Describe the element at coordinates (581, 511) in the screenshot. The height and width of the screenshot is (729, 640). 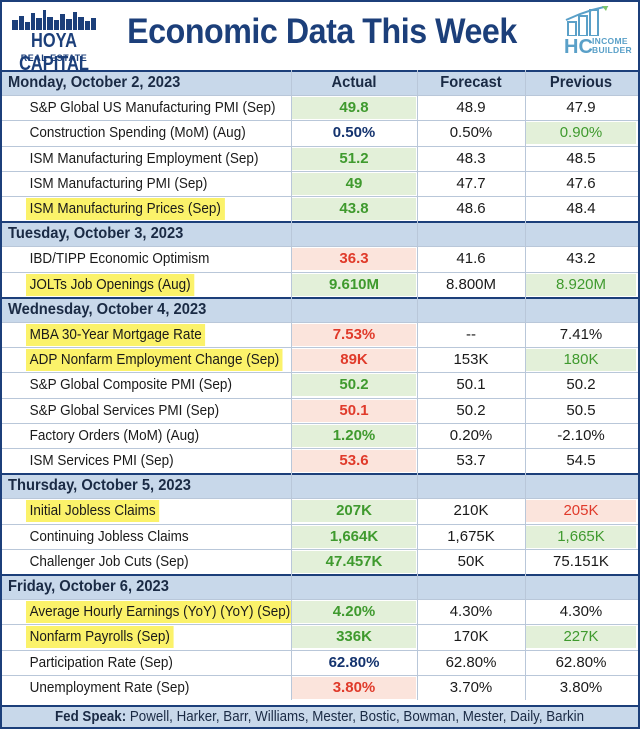
I see `previous-value: 205K` at that location.